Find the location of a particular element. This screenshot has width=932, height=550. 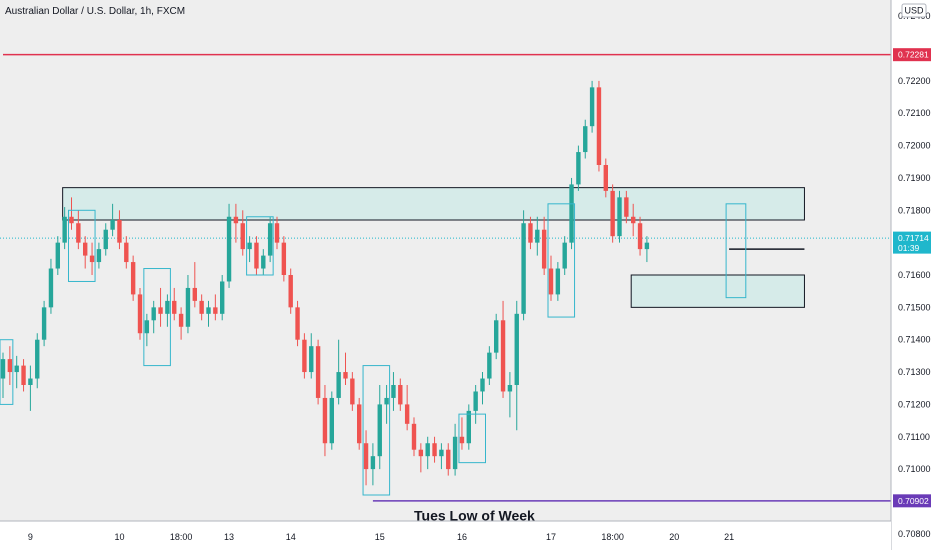

time-axis-panel is located at coordinates (445, 535).